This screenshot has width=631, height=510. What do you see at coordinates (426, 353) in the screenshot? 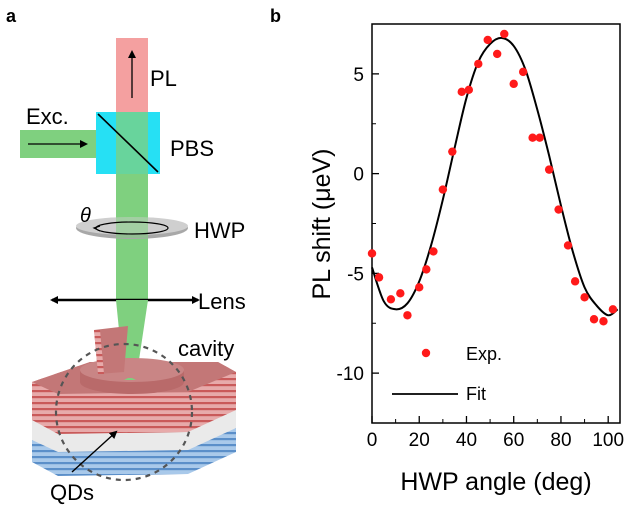
I see `legend-exp-marker` at bounding box center [426, 353].